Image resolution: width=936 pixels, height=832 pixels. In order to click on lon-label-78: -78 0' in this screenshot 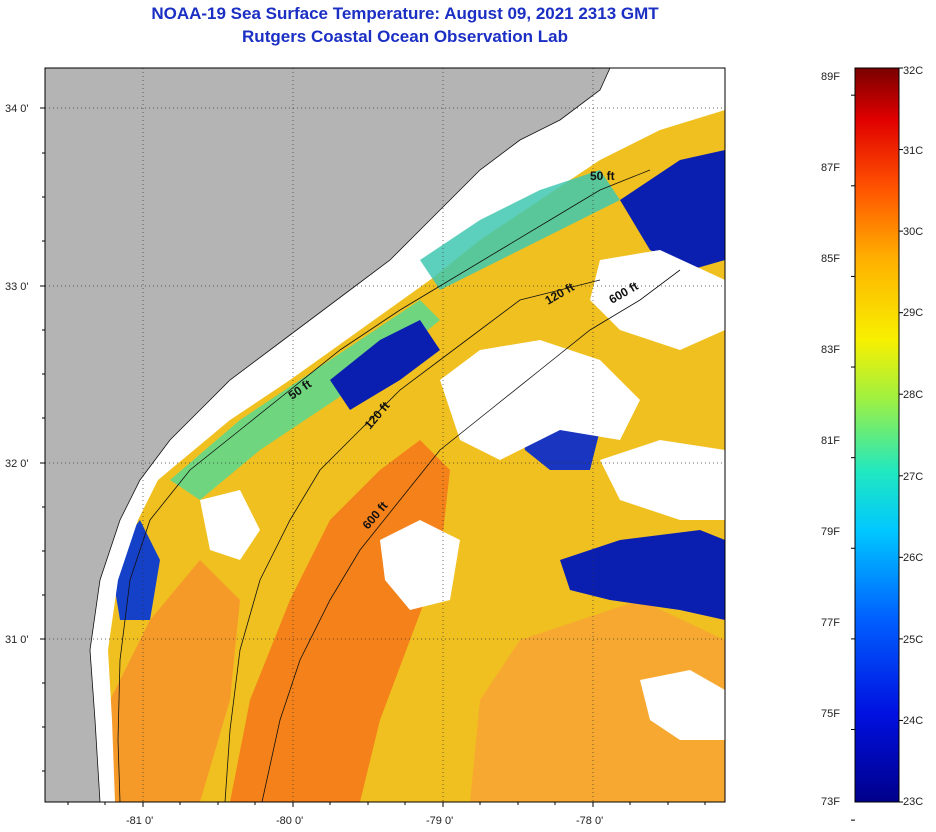, I will do `click(589, 821)`.